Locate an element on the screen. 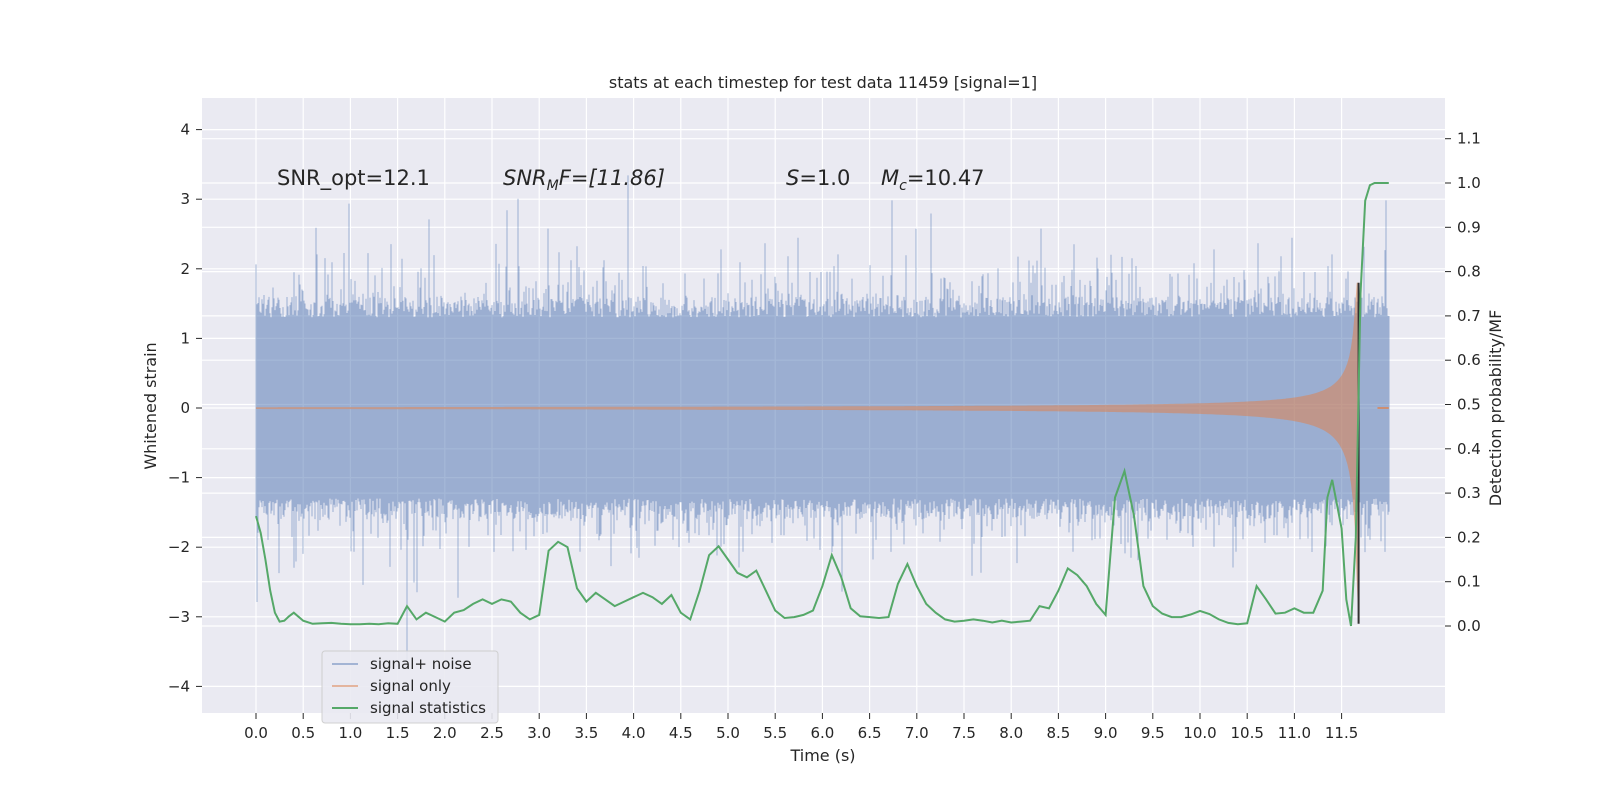 Image resolution: width=1600 pixels, height=800 pixels. x-tick-label: 4.0 is located at coordinates (634, 733).